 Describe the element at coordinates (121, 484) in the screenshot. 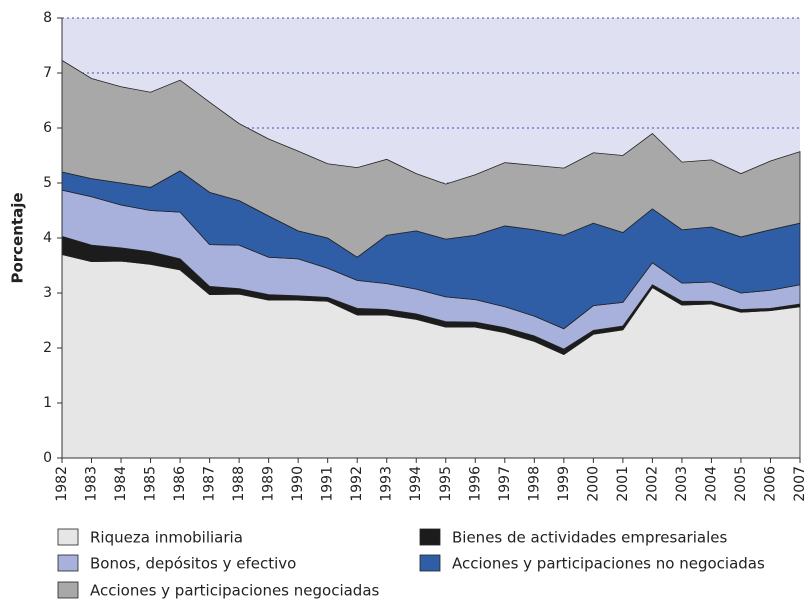

I see `x-tick-label: 1984` at that location.